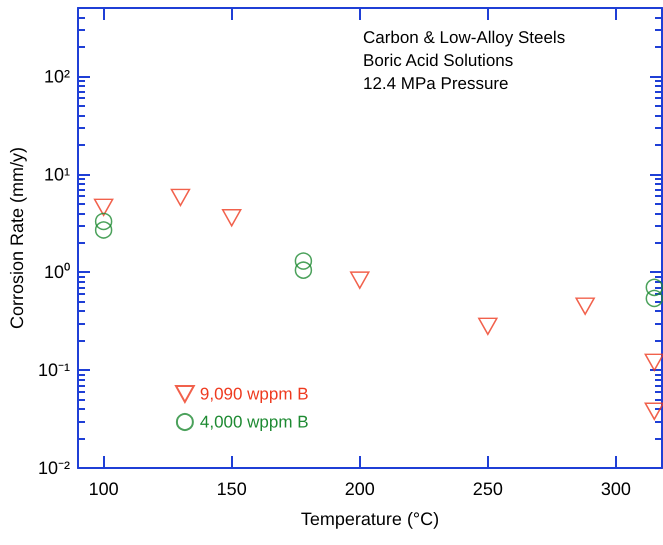  Describe the element at coordinates (57, 76) in the screenshot. I see `y-tick-label: 10²` at that location.